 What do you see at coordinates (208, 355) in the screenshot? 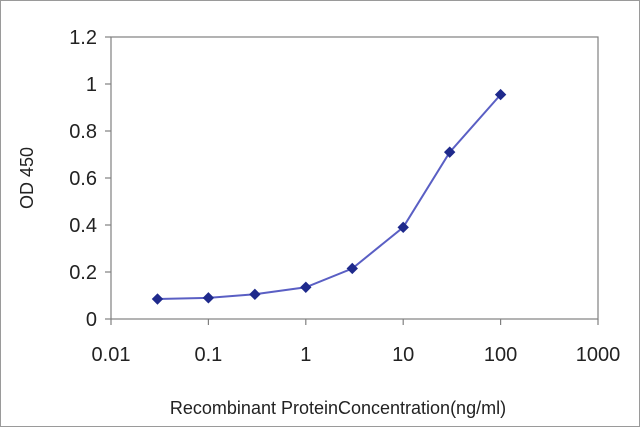
I see `x-tick-label: 0.1` at bounding box center [208, 355].